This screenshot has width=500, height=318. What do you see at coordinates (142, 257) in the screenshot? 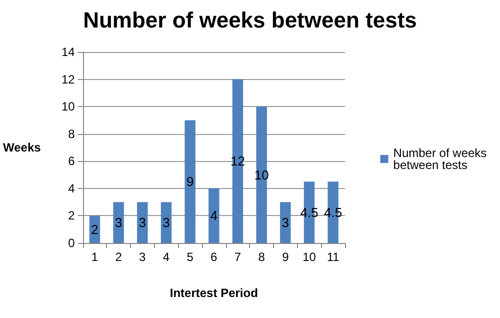
I see `x-tick-label: 3` at bounding box center [142, 257].